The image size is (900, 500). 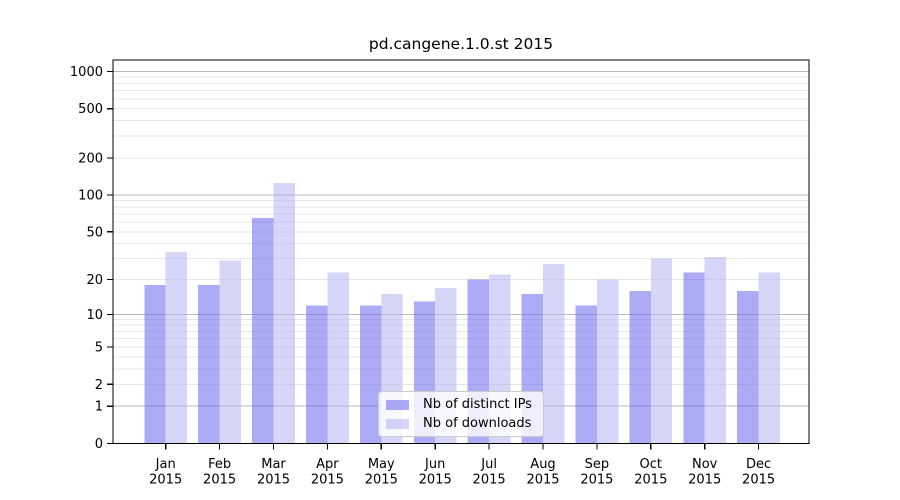 I want to click on x-tick-label-jan: Jan, so click(x=165, y=464).